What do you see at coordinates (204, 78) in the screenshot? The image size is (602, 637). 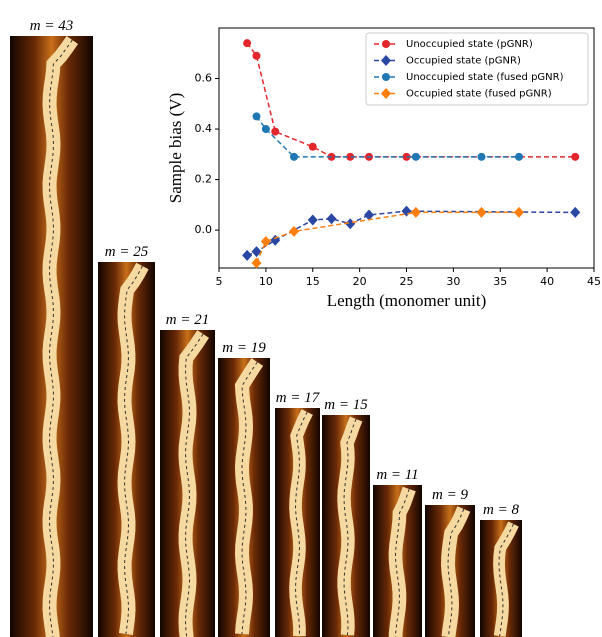 I see `y-tick-label: 0.6` at bounding box center [204, 78].